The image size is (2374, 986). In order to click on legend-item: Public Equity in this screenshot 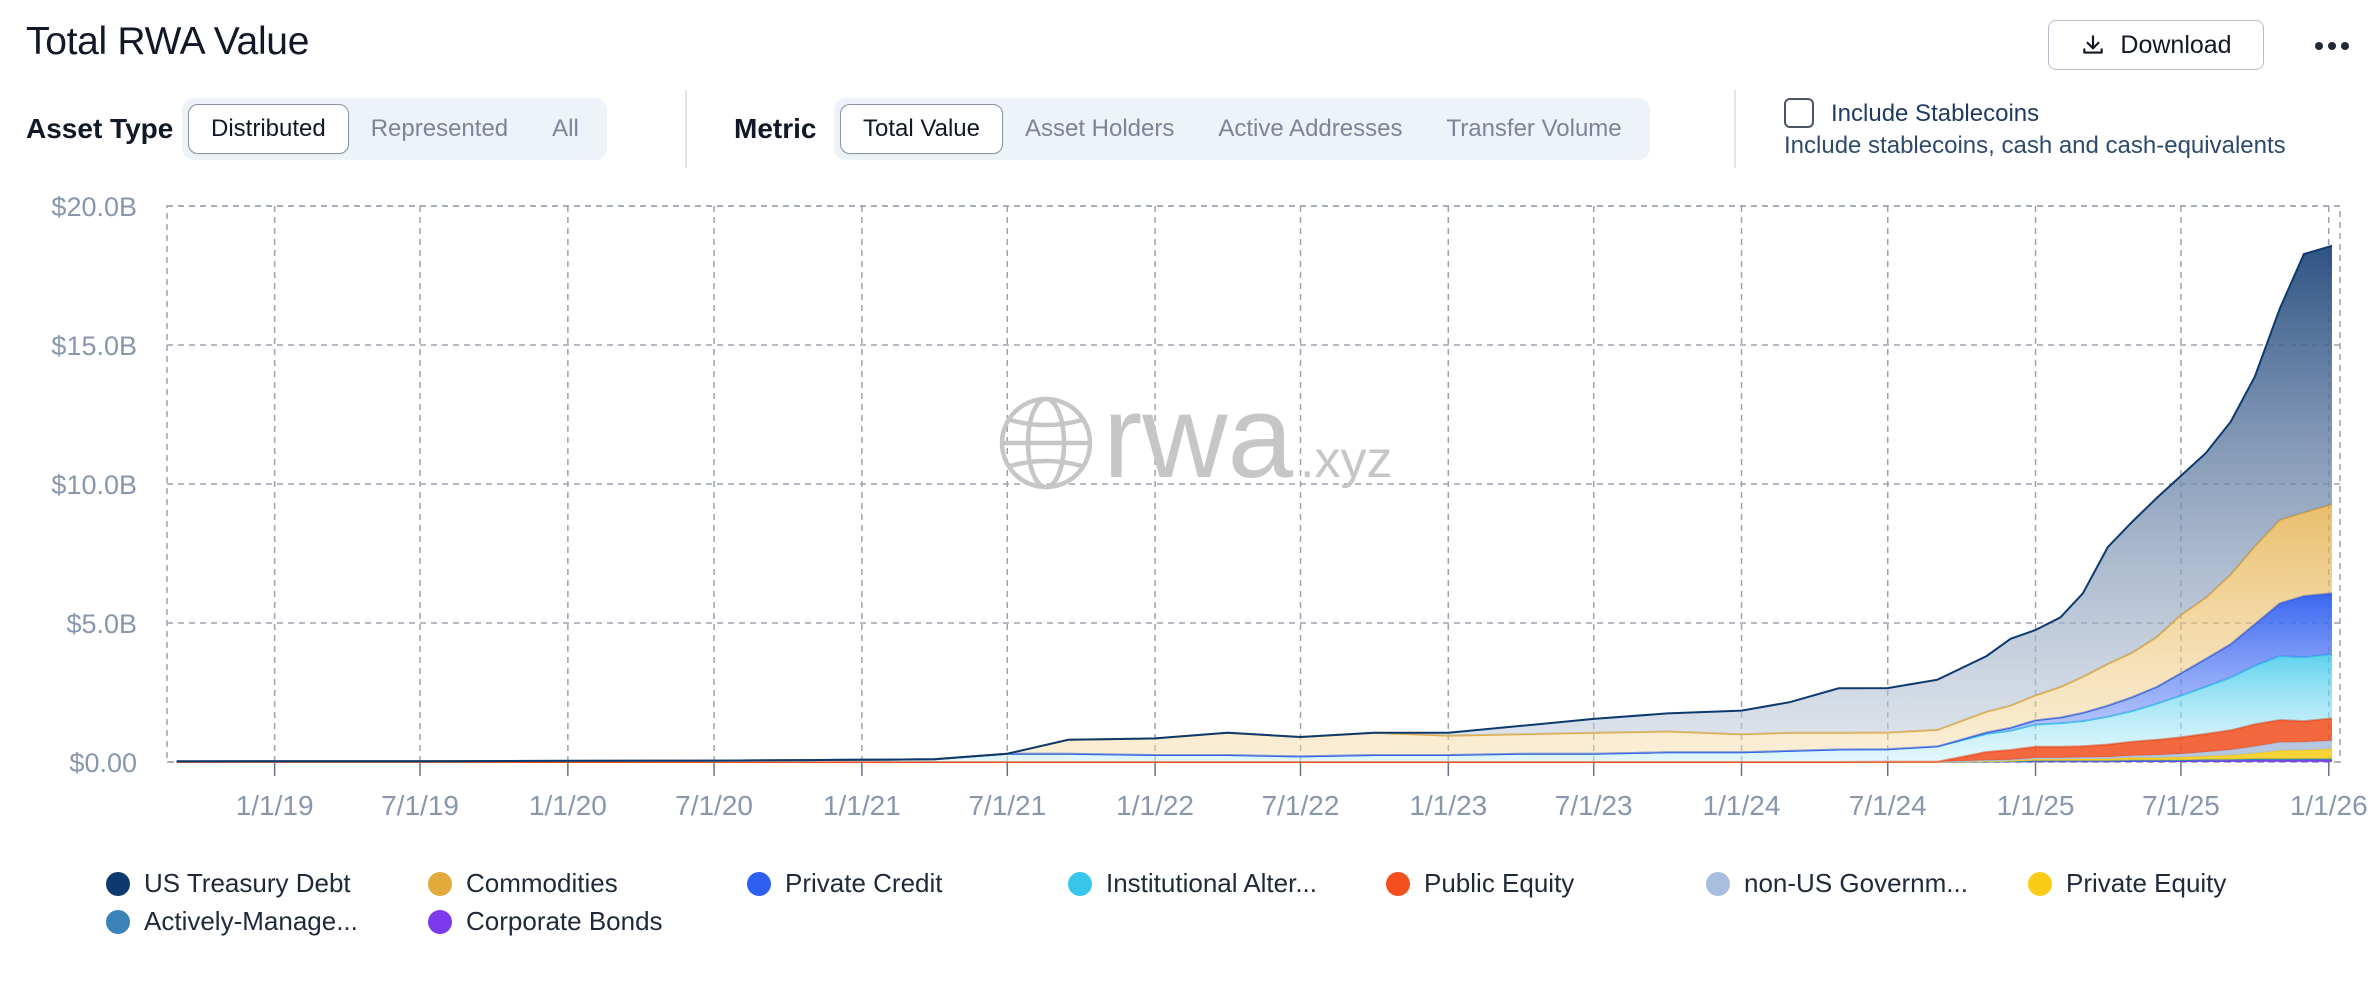, I will do `click(1480, 883)`.